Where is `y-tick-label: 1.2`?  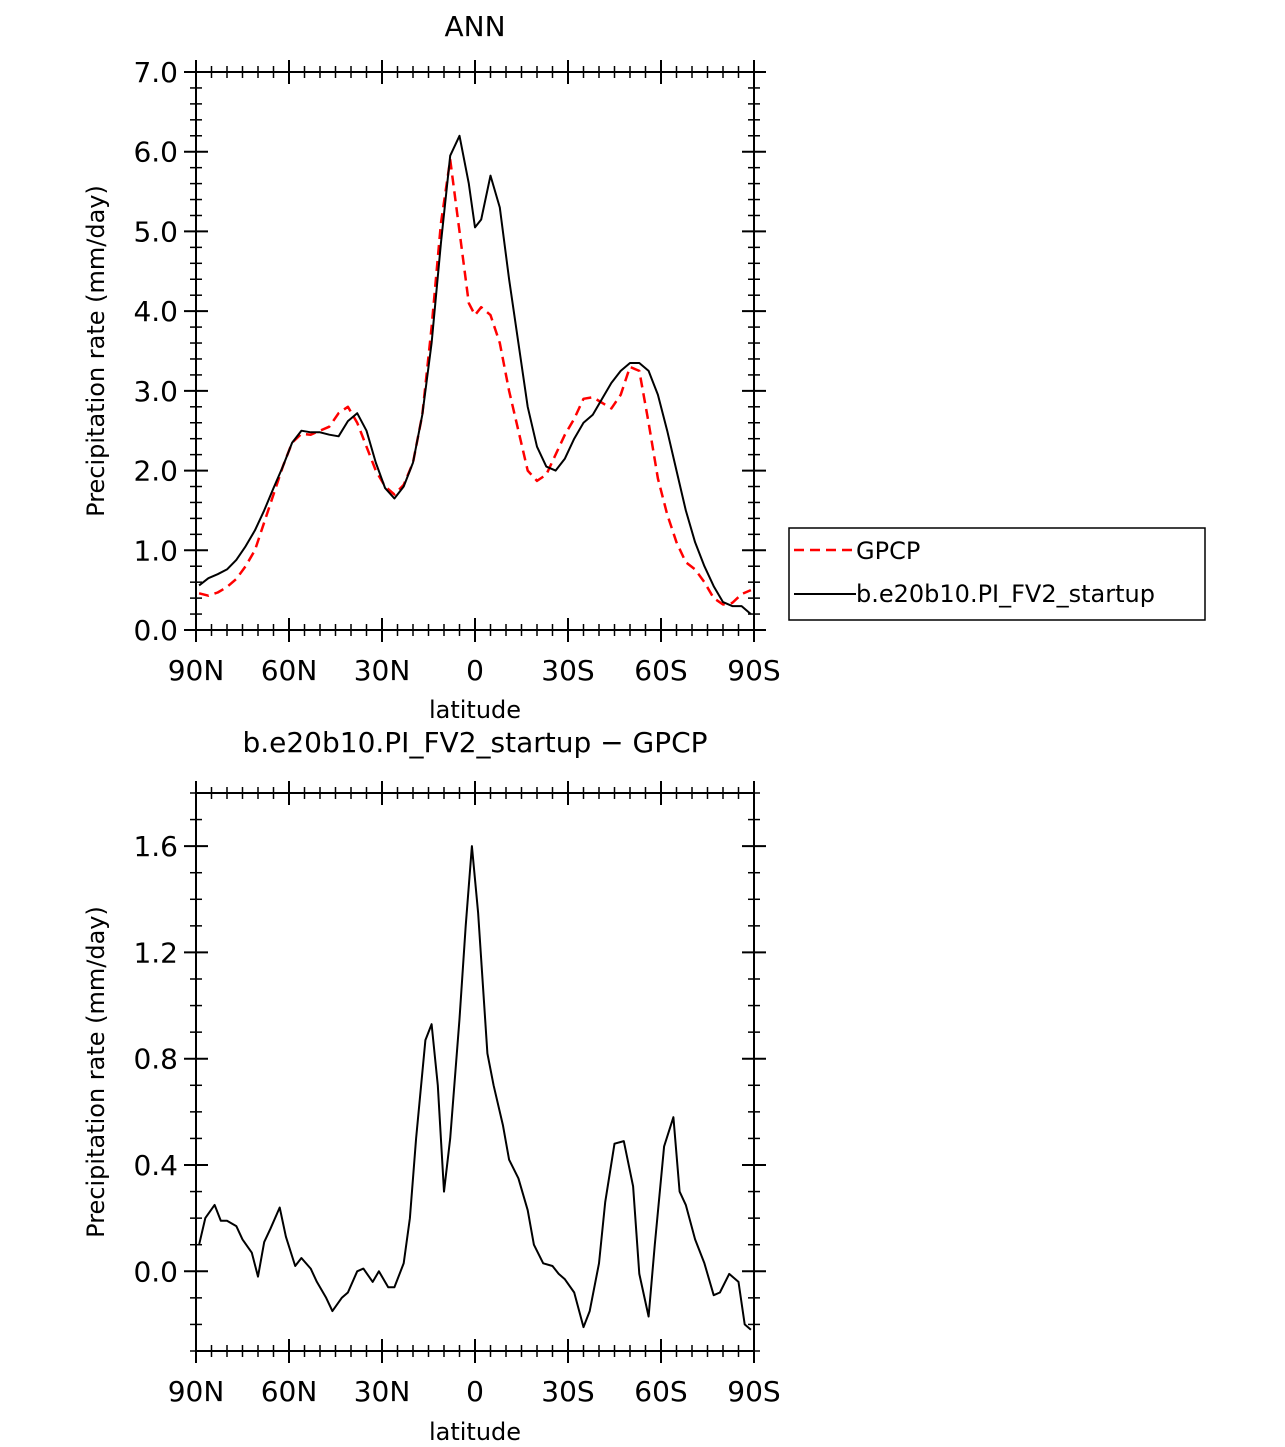
y-tick-label: 1.2 is located at coordinates (155, 952).